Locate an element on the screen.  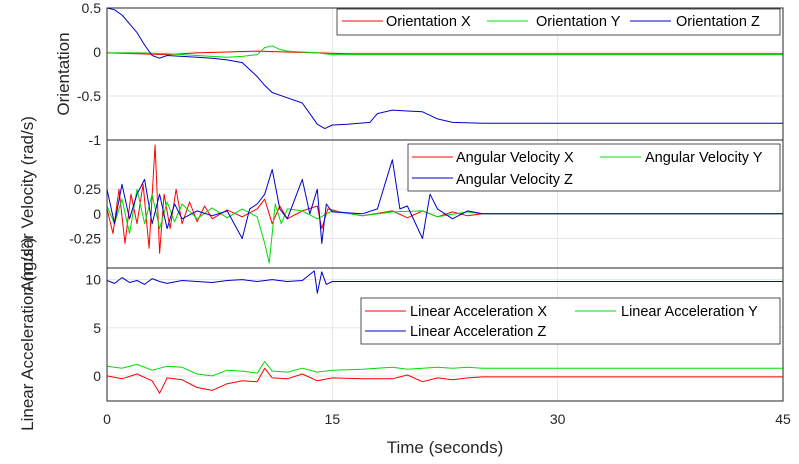
x-tick-label: 15 is located at coordinates (333, 419).